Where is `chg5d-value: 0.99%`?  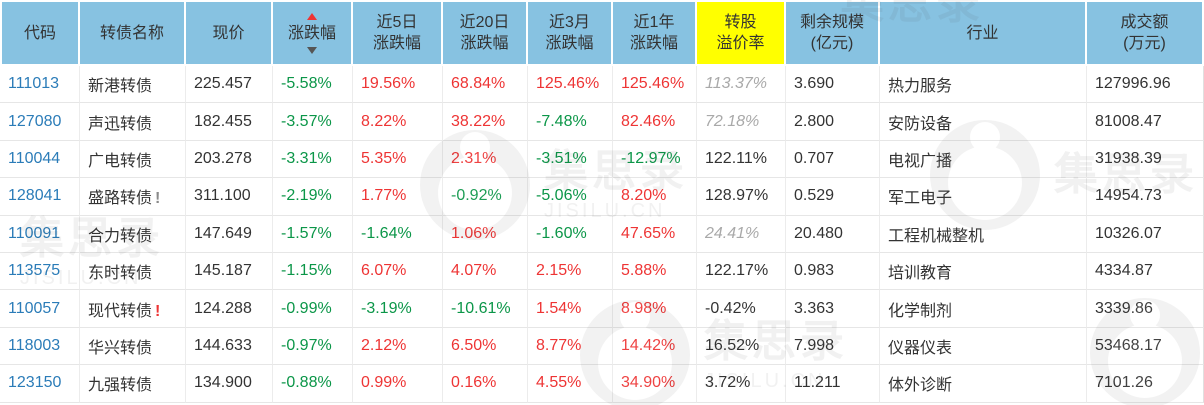 chg5d-value: 0.99% is located at coordinates (384, 383).